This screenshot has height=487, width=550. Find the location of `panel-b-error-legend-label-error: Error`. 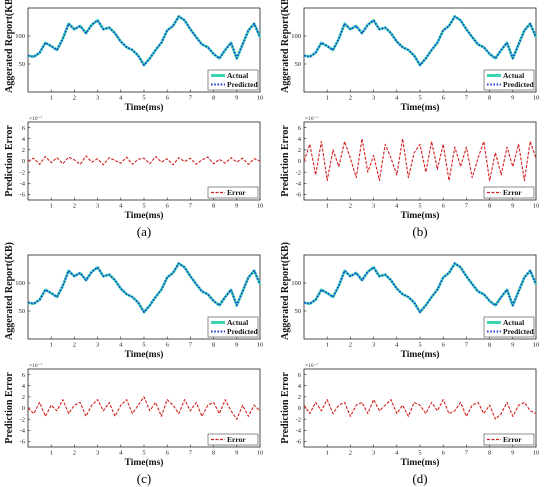

panel-b-error-legend-label-error: Error is located at coordinates (512, 192).